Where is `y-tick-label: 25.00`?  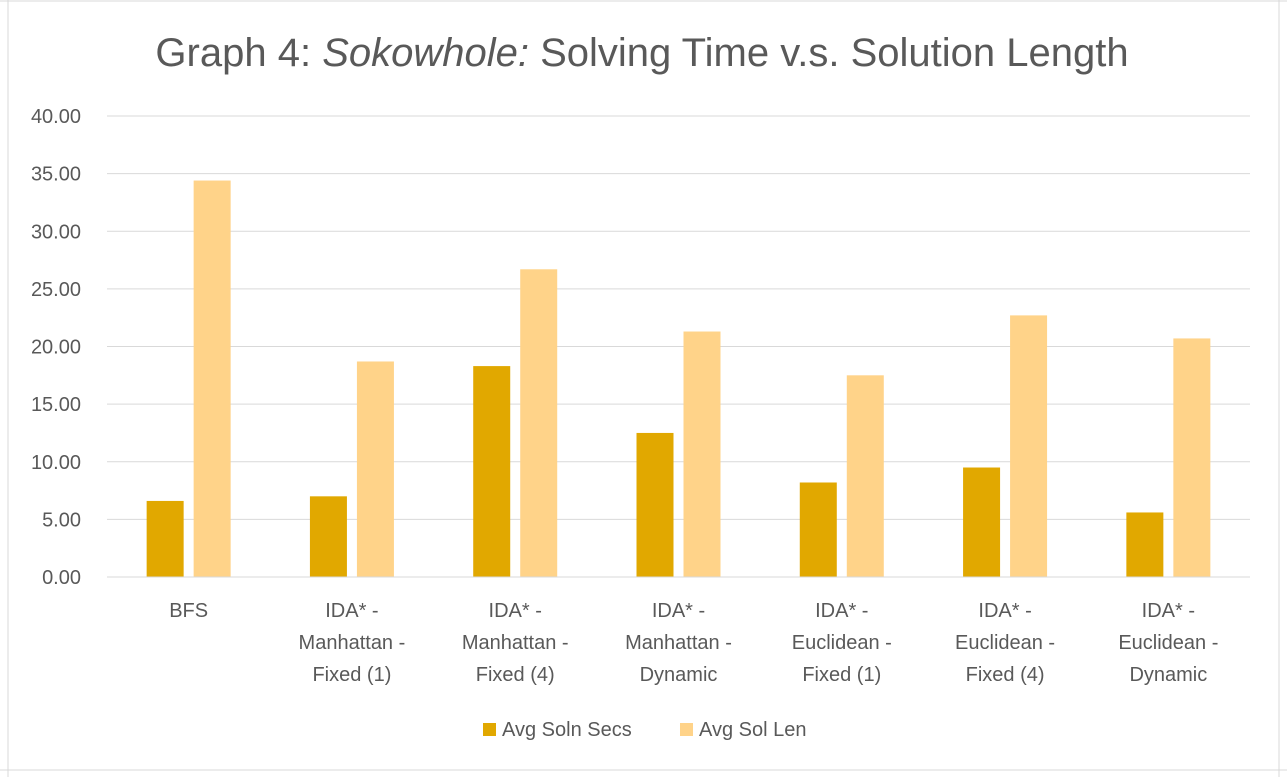
y-tick-label: 25.00 is located at coordinates (56, 290).